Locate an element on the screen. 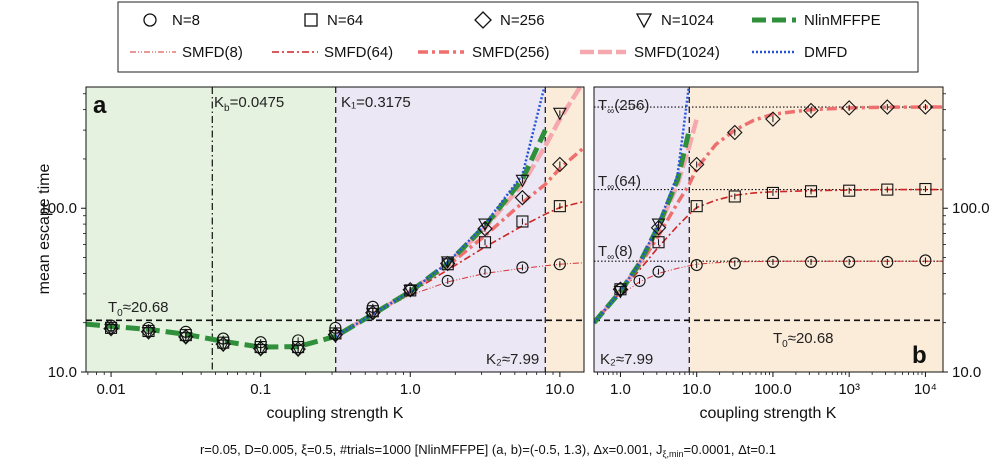  tinf-8-annotation: T∞(8) is located at coordinates (615, 253).